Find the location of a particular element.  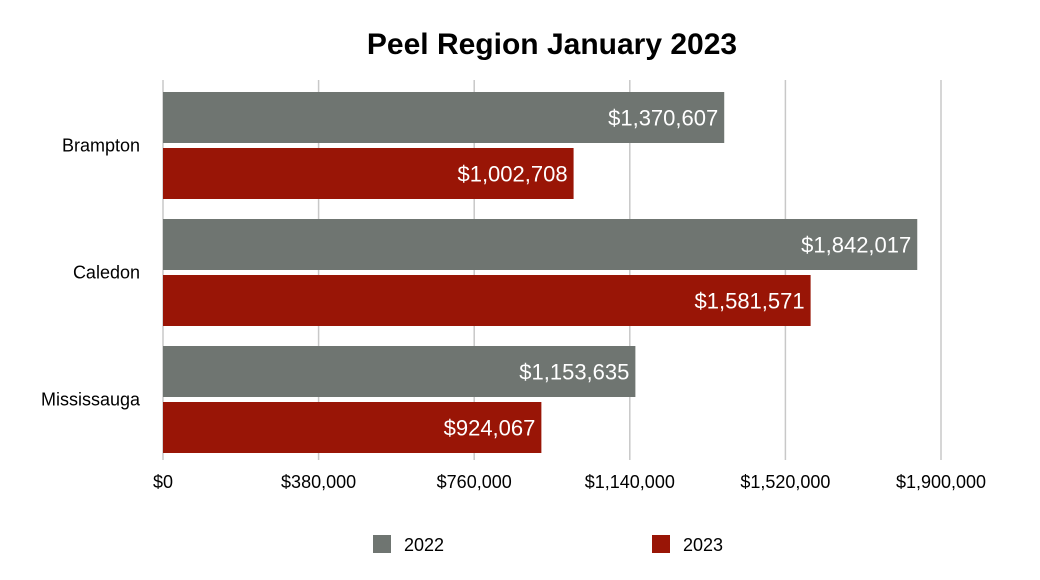

x-tick-label-1: $380,000 is located at coordinates (318, 482).